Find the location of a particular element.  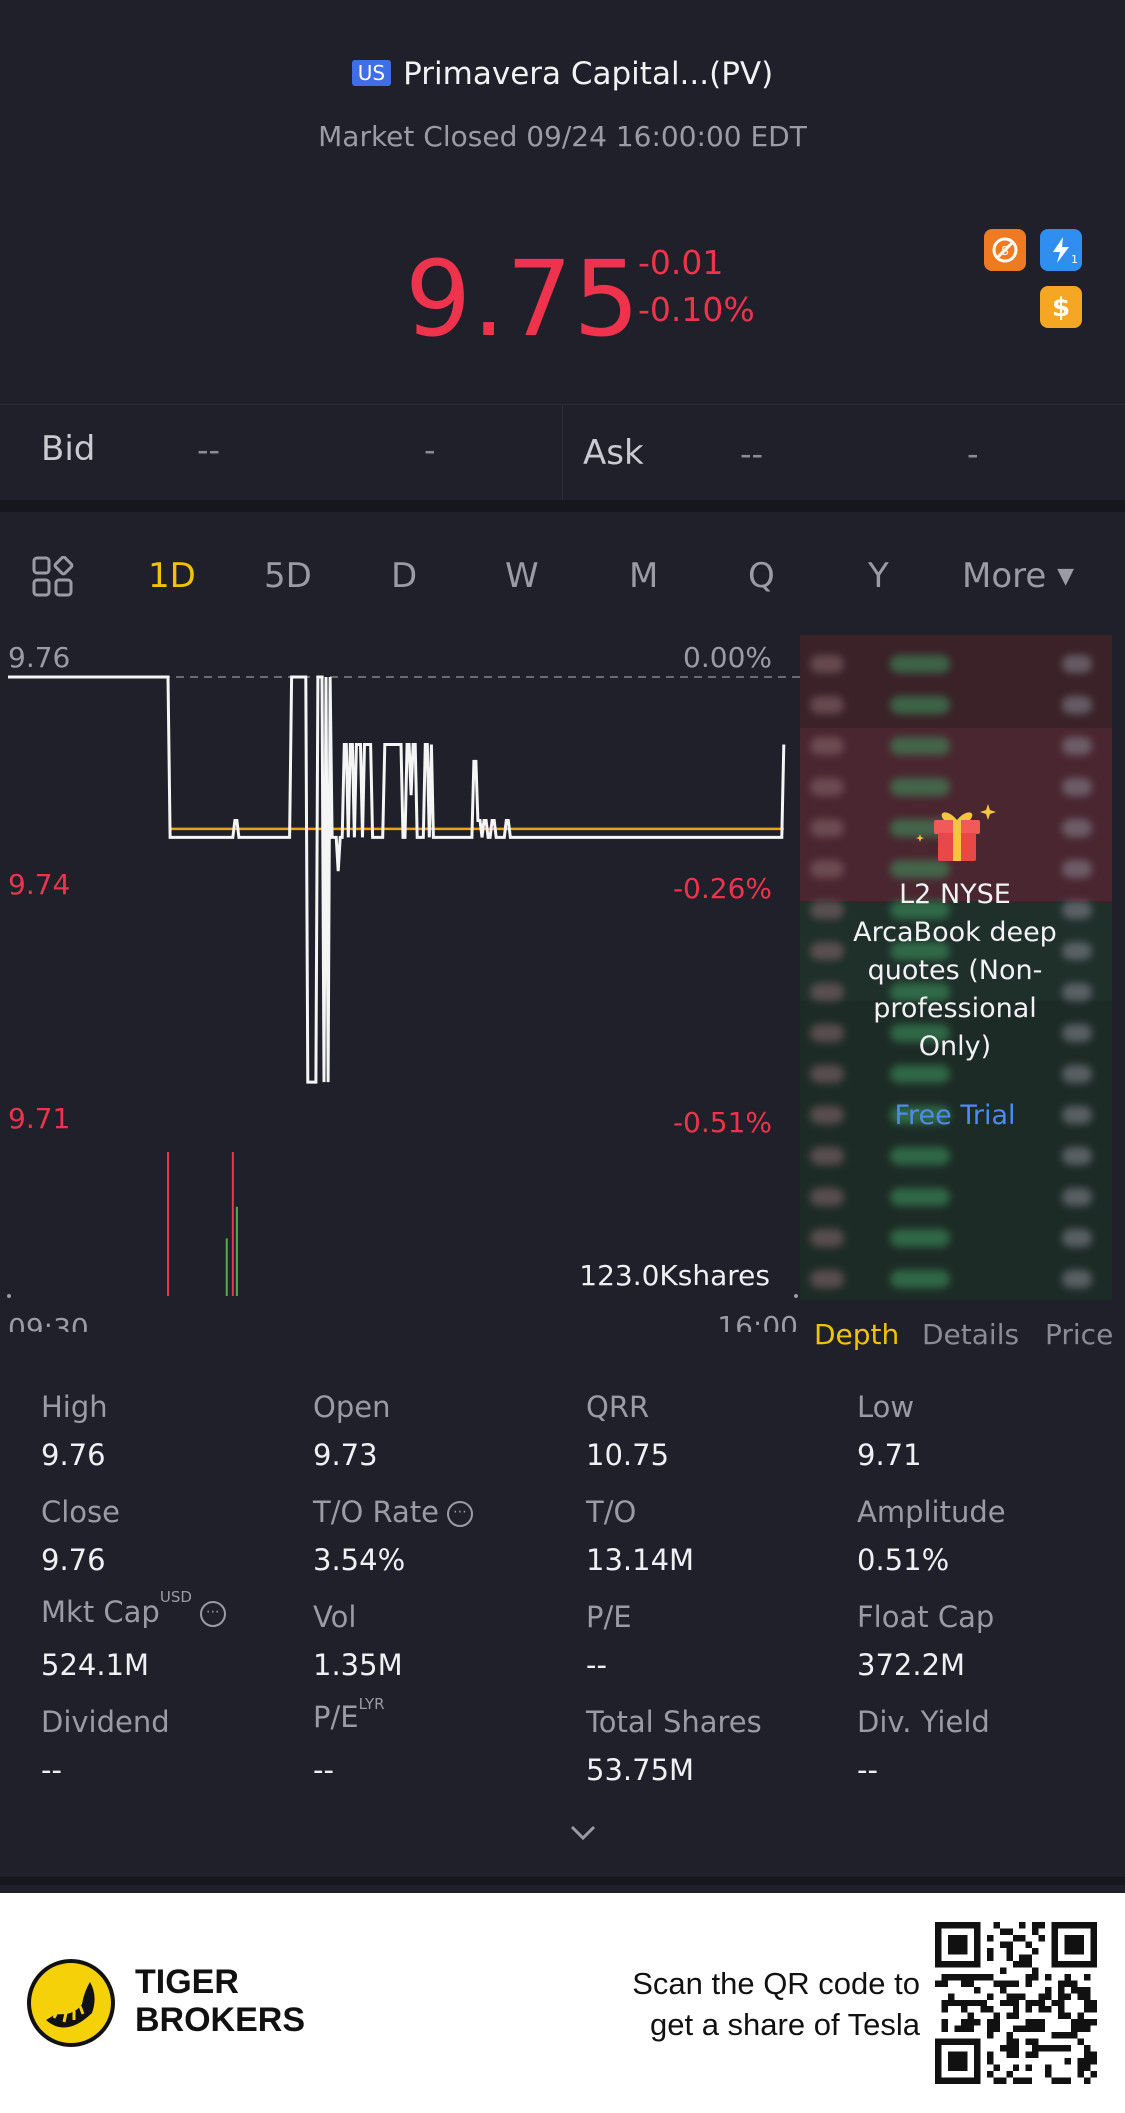

stat-label-low: Low is located at coordinates (886, 1407).